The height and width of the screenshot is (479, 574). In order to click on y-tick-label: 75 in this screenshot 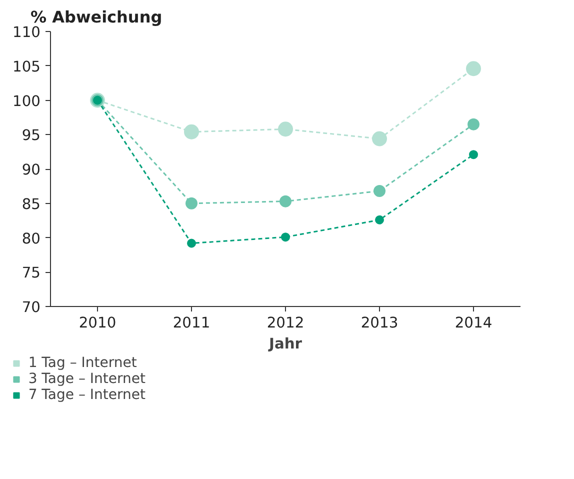, I will do `click(31, 273)`.